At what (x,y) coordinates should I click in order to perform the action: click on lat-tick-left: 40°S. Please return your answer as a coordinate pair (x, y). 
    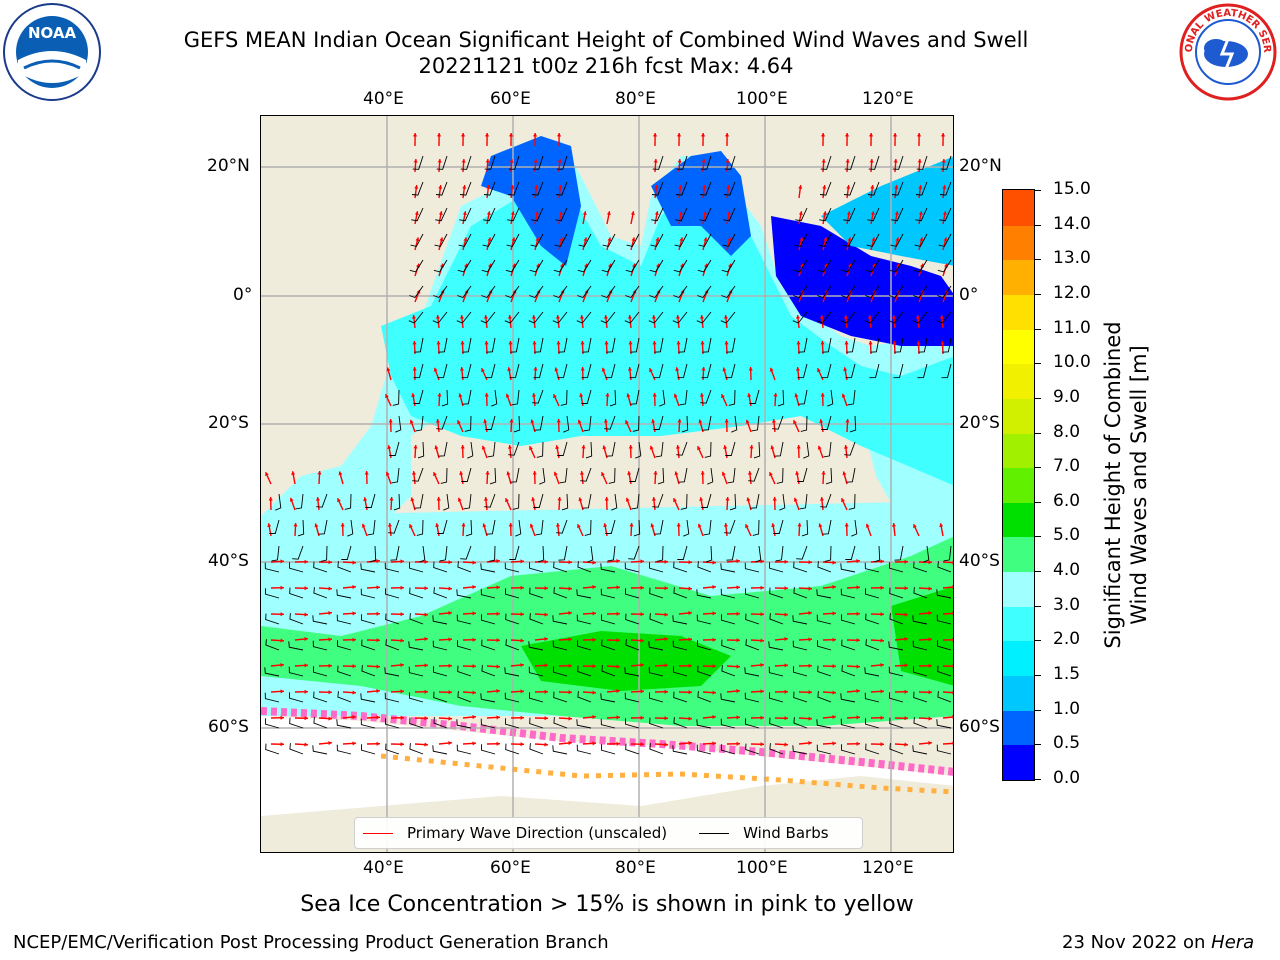
    Looking at the image, I should click on (228, 561).